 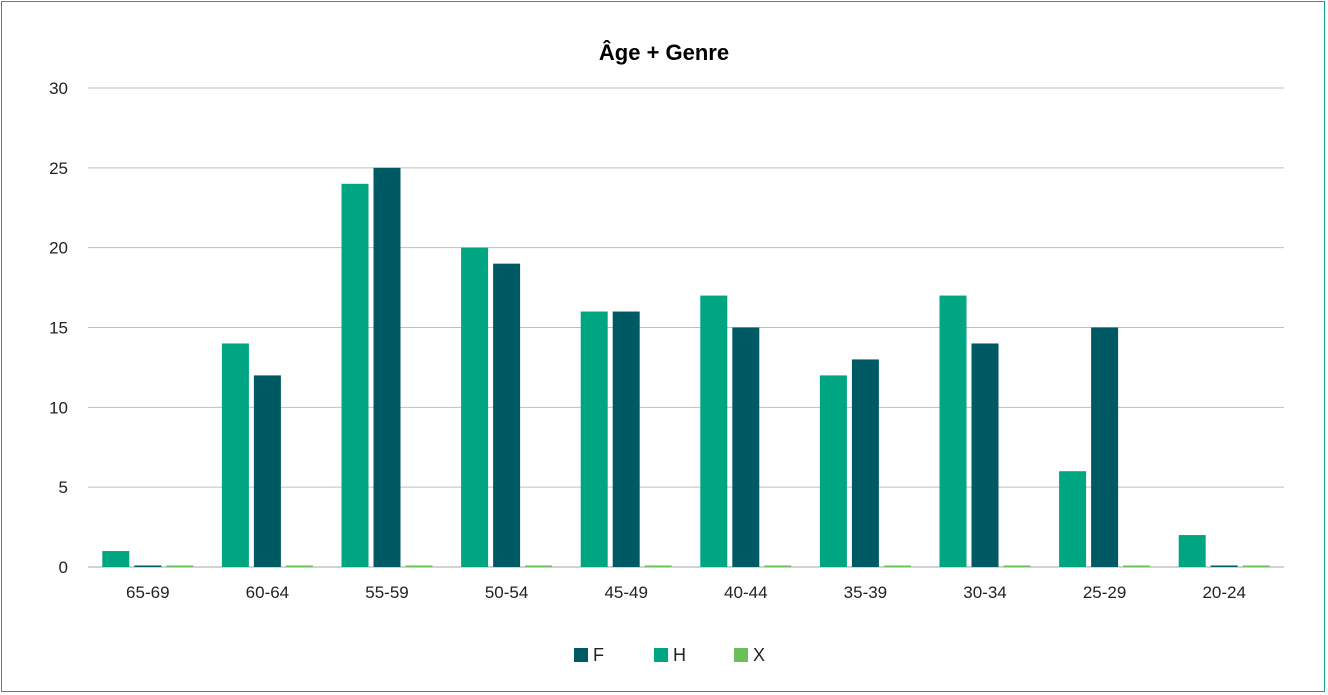 What do you see at coordinates (147, 592) in the screenshot?
I see `x-tick-label: 65-69` at bounding box center [147, 592].